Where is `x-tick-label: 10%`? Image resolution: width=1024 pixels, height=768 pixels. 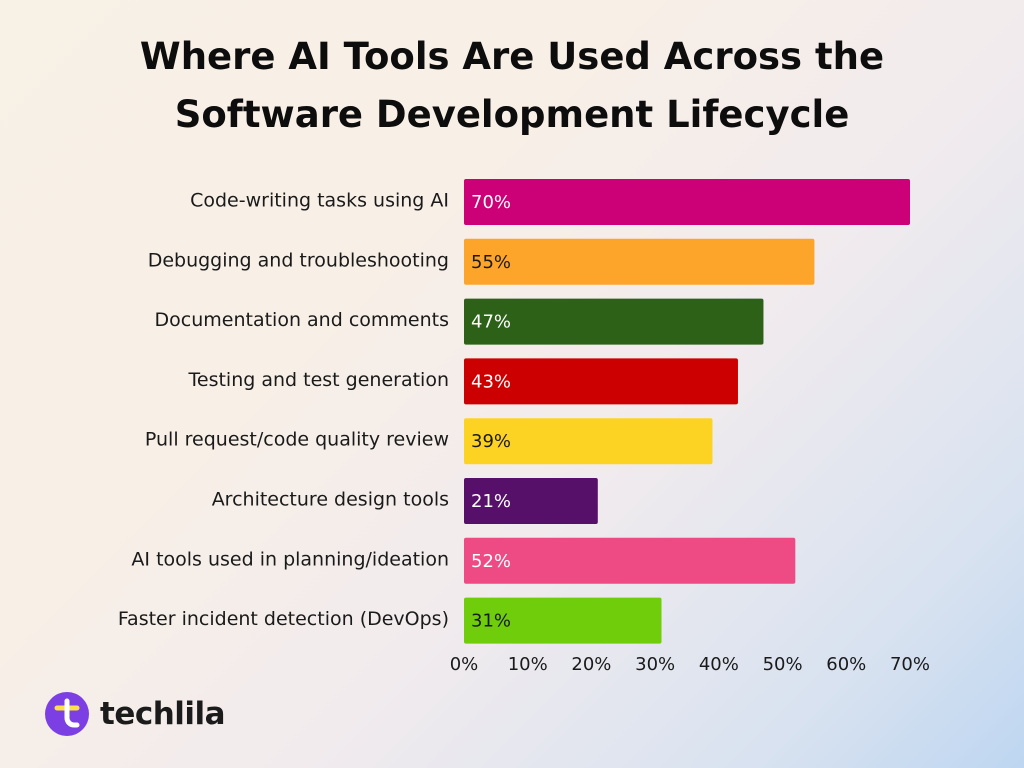
x-tick-label: 10% is located at coordinates (528, 664).